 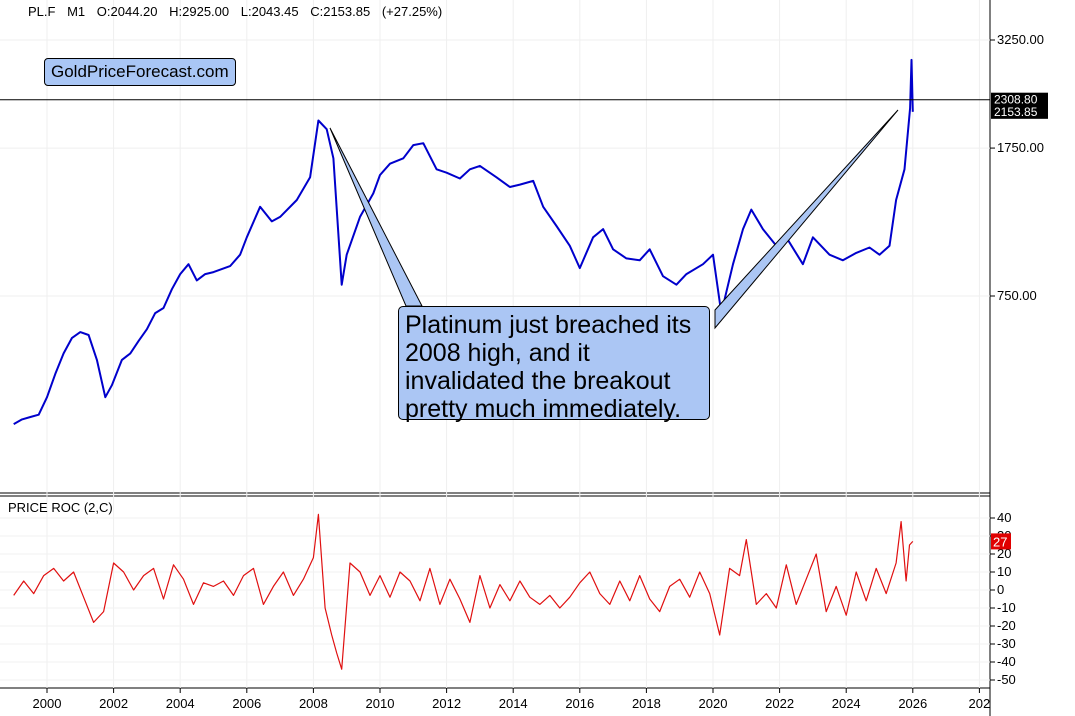 I want to click on roc-tick-label: 10, so click(x=1004, y=571).